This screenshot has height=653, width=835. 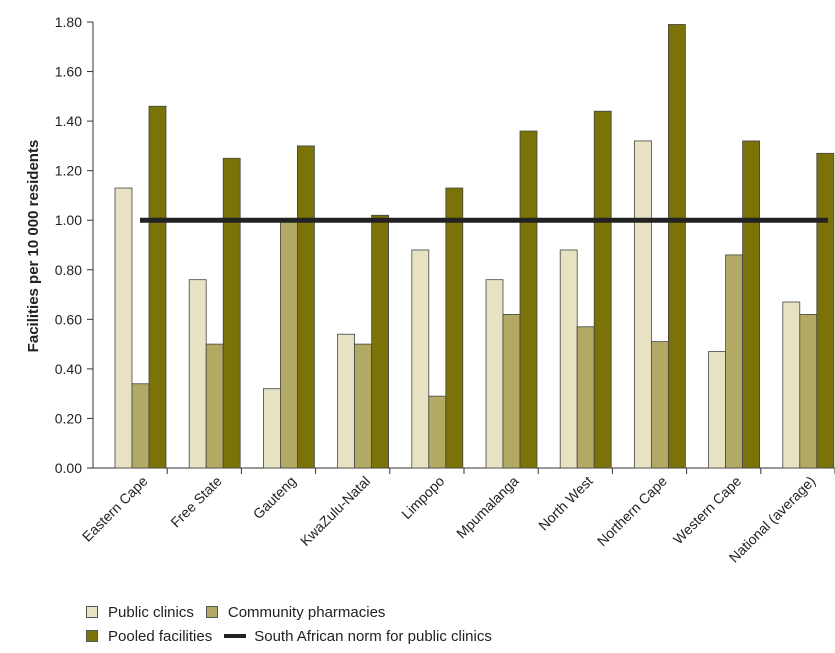 What do you see at coordinates (68, 121) in the screenshot?
I see `y-tick-label: 1.40` at bounding box center [68, 121].